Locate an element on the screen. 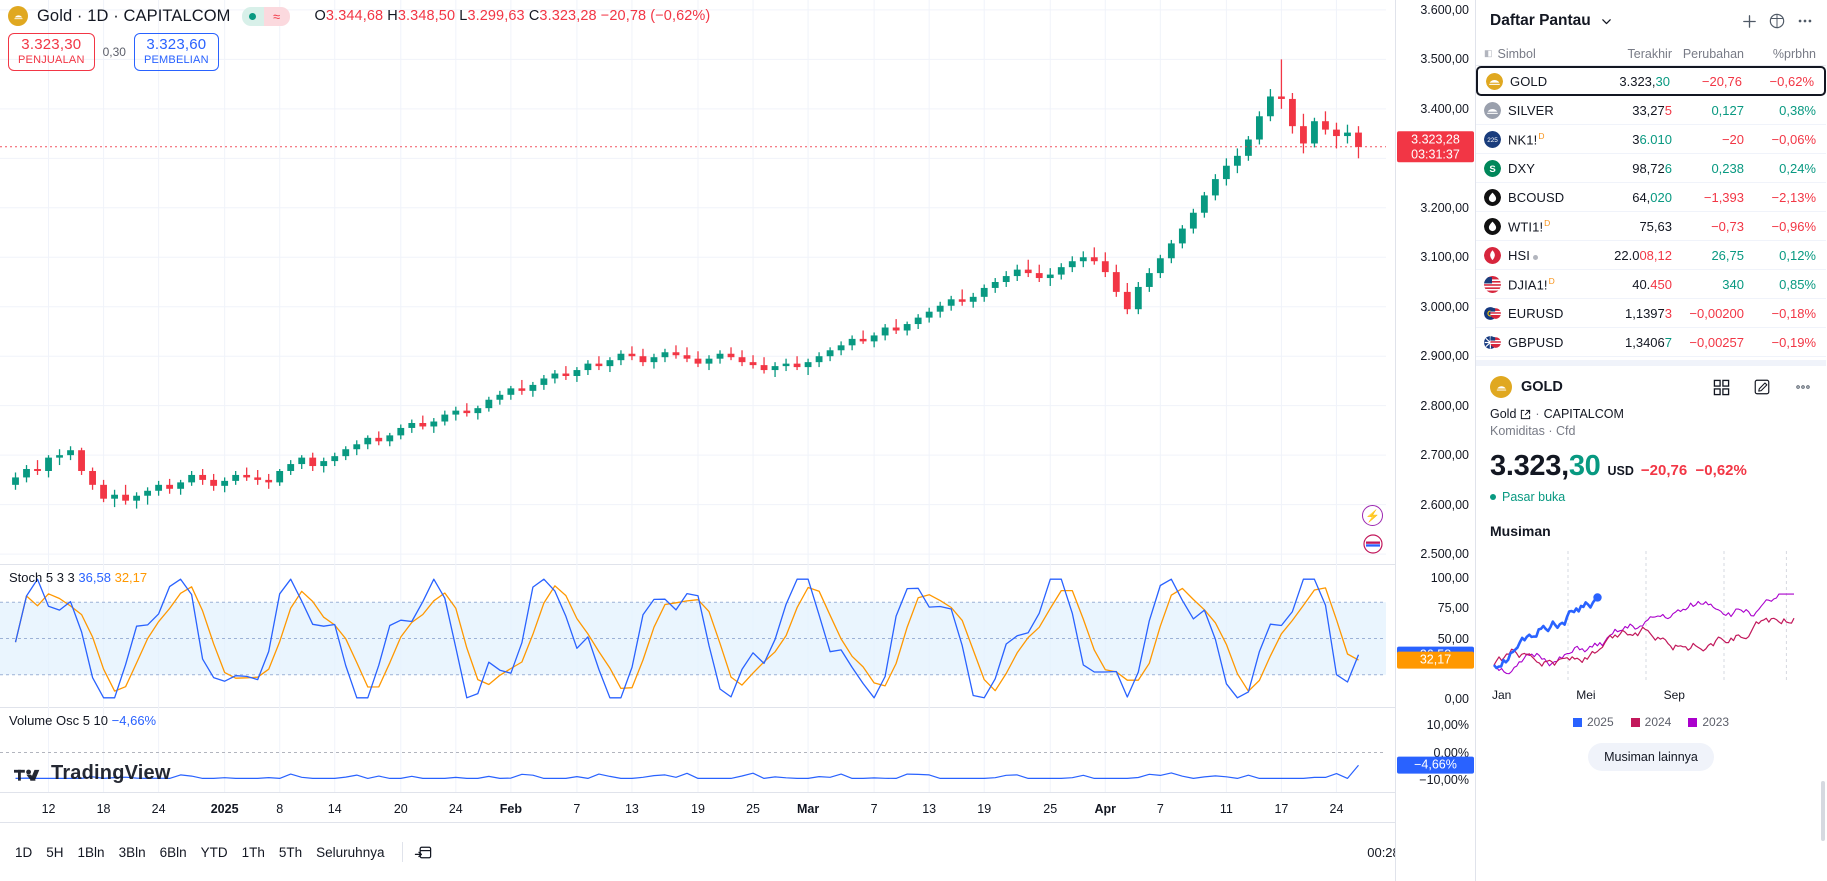 This screenshot has height=881, width=1827. current-price-tag: 3.323,28 03:31:37 is located at coordinates (1435, 147).